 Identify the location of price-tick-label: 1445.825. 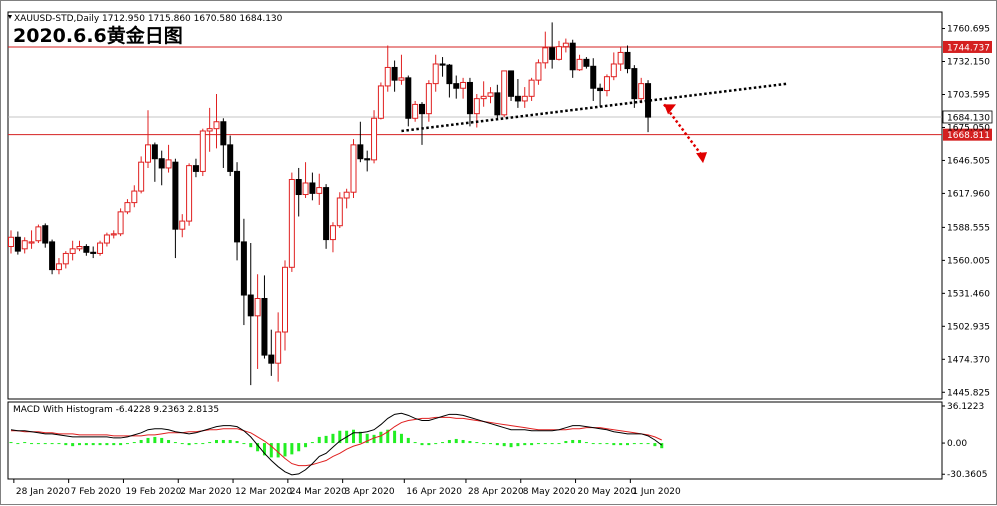
(968, 393).